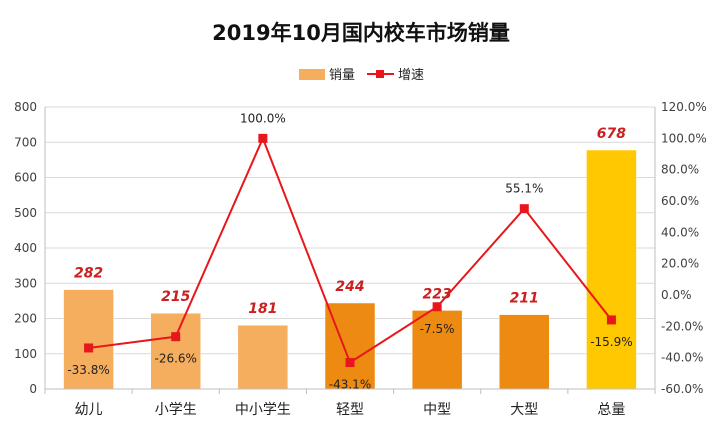 This screenshot has width=722, height=434. Describe the element at coordinates (175, 297) in the screenshot. I see `bar-value-label: 215` at that location.